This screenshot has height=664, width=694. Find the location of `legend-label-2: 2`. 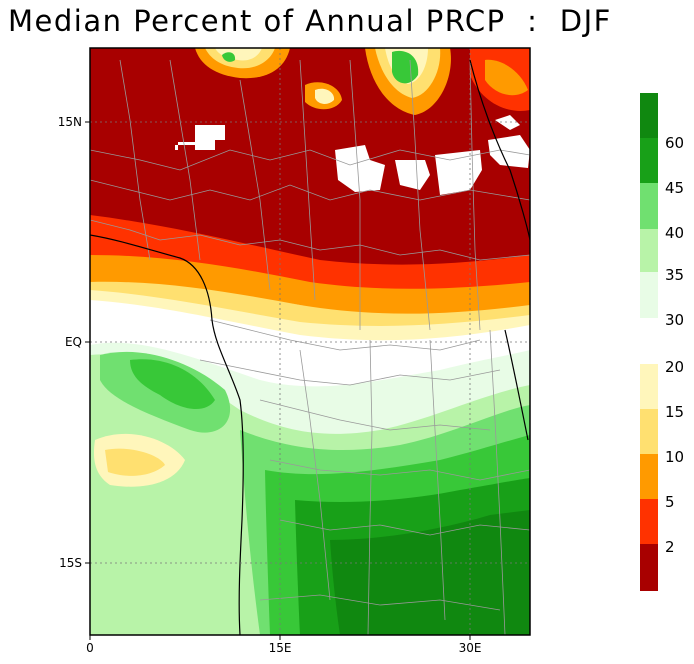

legend-label-2: 2 is located at coordinates (670, 547).